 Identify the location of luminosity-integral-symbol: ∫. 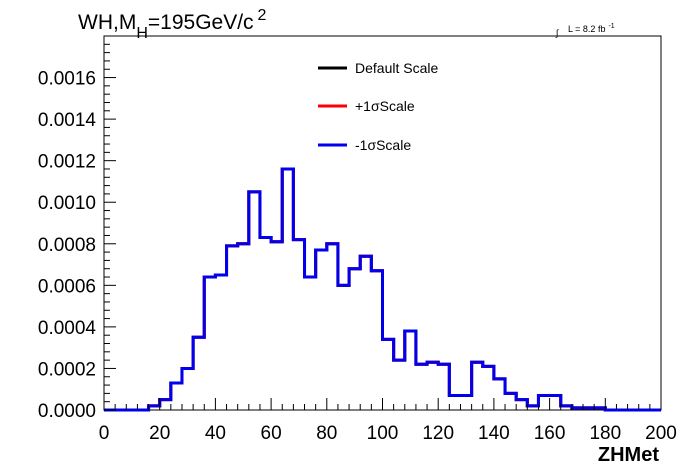
(557, 33).